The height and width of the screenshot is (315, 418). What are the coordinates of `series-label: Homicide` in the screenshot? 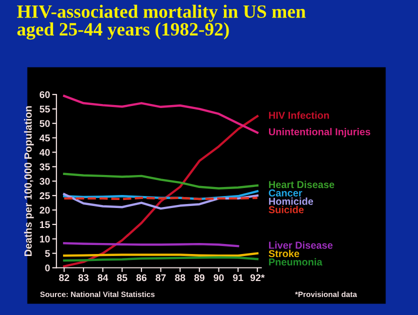 It's located at (291, 201).